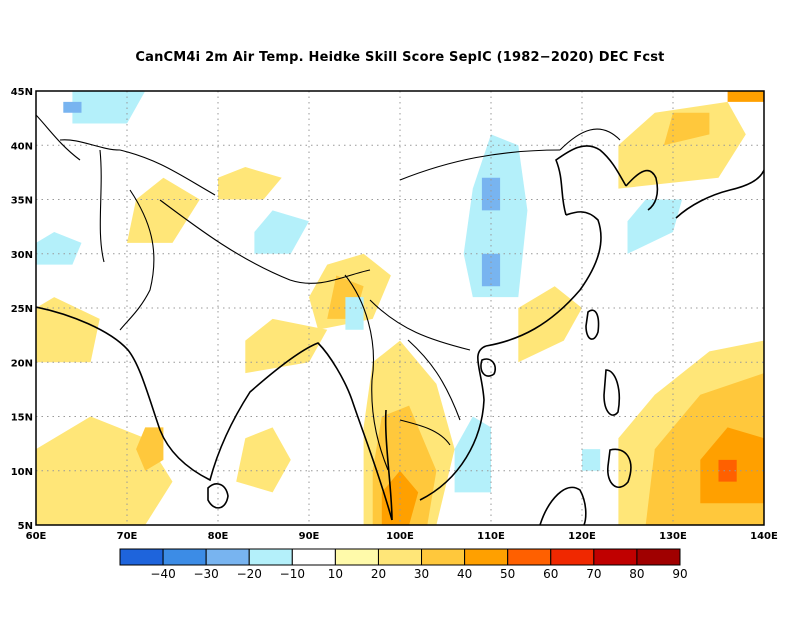 Image resolution: width=800 pixels, height=618 pixels. What do you see at coordinates (205, 574) in the screenshot?
I see `colorbar-label: −30` at bounding box center [205, 574].